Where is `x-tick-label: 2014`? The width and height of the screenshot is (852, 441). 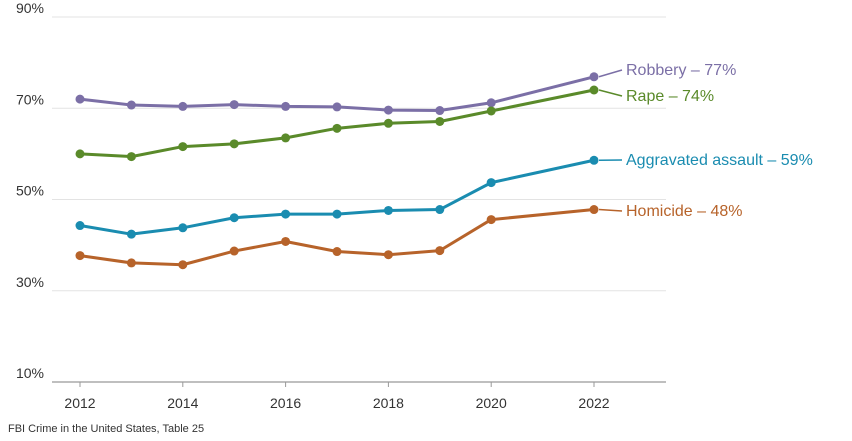 x-tick-label: 2014 is located at coordinates (182, 403).